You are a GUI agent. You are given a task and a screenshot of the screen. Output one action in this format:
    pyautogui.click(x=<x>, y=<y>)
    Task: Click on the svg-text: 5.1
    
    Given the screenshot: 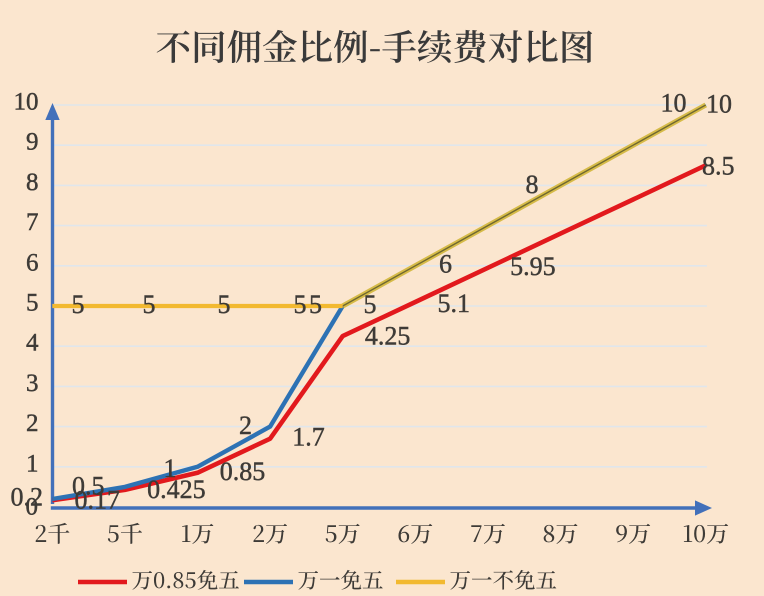 What is the action you would take?
    pyautogui.click(x=454, y=303)
    